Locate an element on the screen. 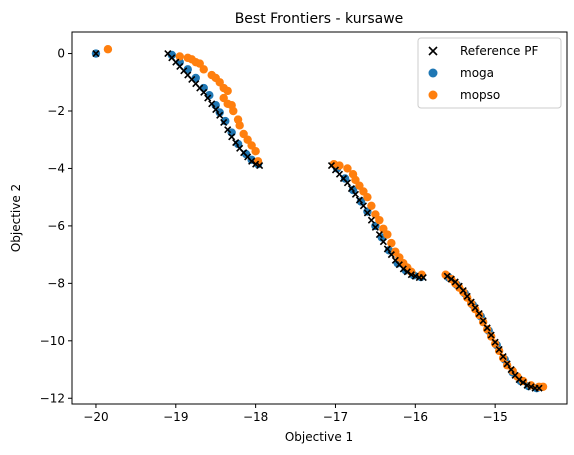 The height and width of the screenshot is (455, 574). legend: Reference PF moga mopso is located at coordinates (489, 73).